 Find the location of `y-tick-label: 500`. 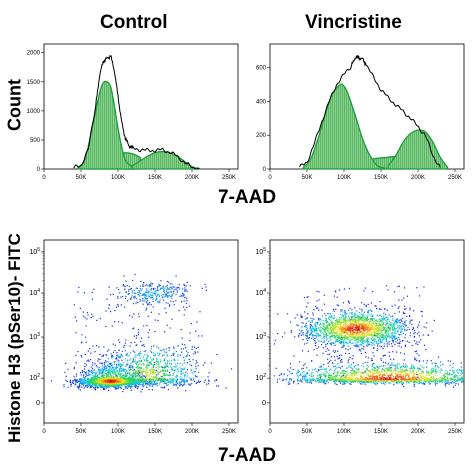

y-tick-label: 500 is located at coordinates (35, 141).